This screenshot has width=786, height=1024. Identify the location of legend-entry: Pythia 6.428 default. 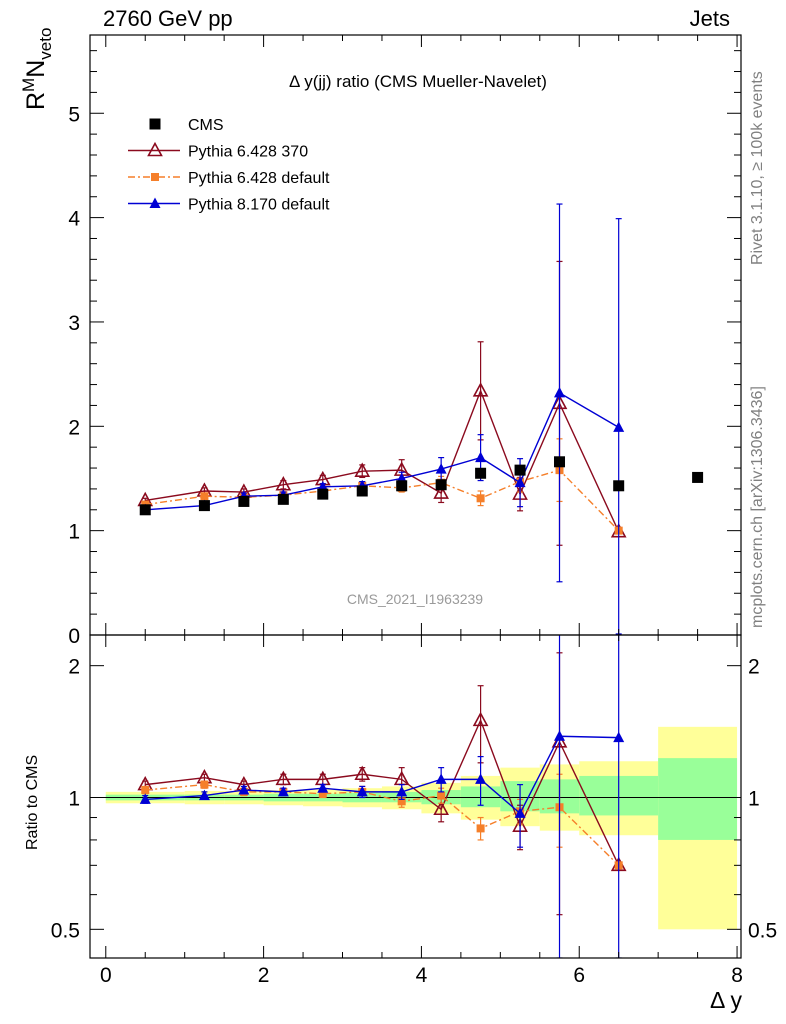
(229, 178).